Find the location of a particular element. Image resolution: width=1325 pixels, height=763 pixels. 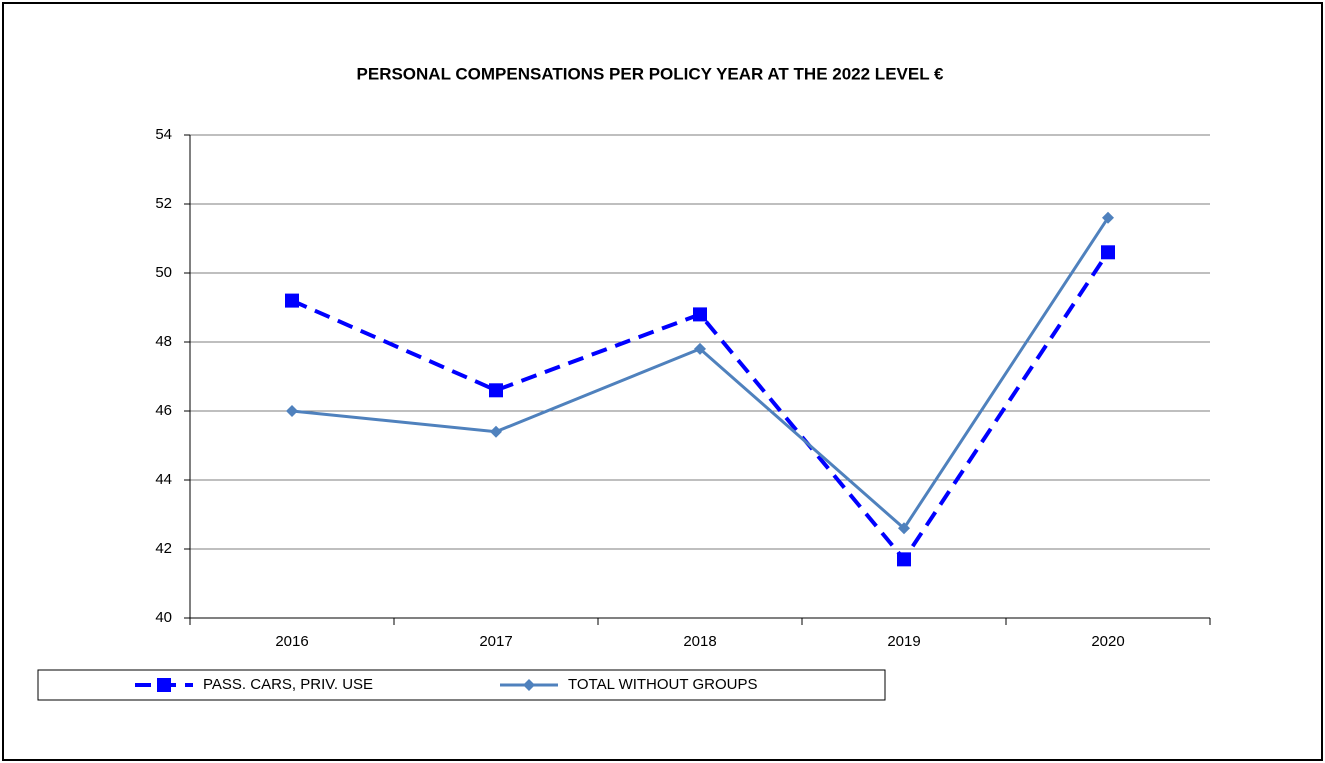

y-tick-label: 48 is located at coordinates (163, 341).